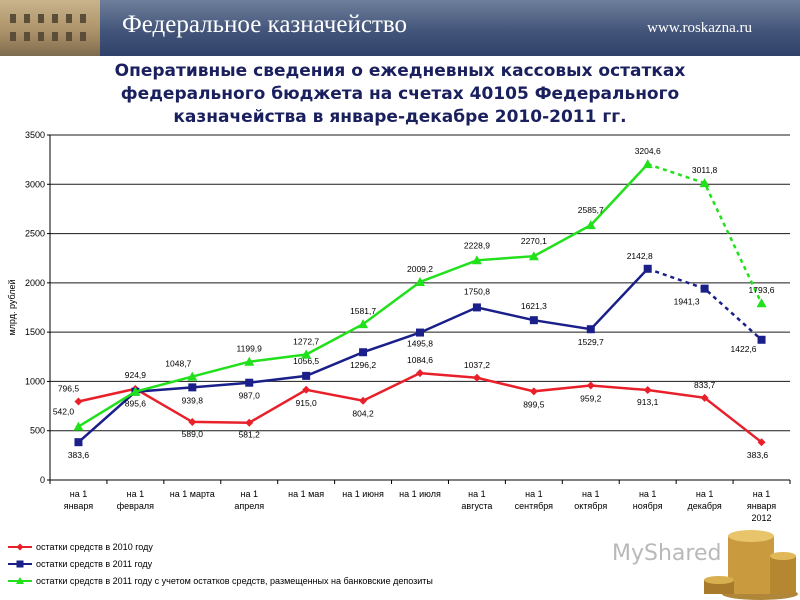 This screenshot has height=600, width=800. I want to click on data-label: 939,8, so click(193, 400).